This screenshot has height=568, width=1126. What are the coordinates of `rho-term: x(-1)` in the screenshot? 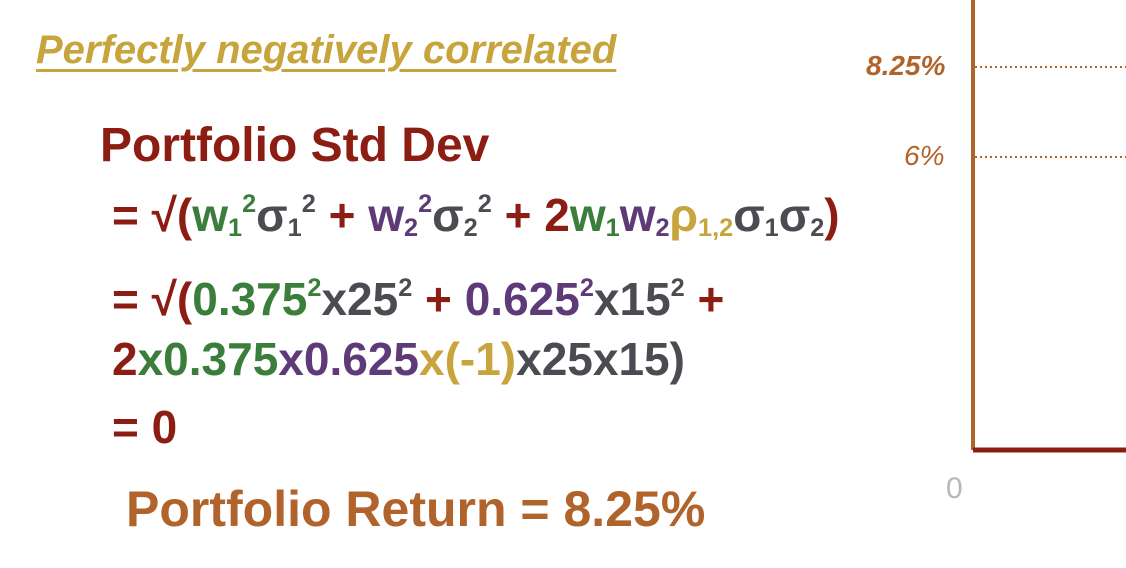 It's located at (468, 359).